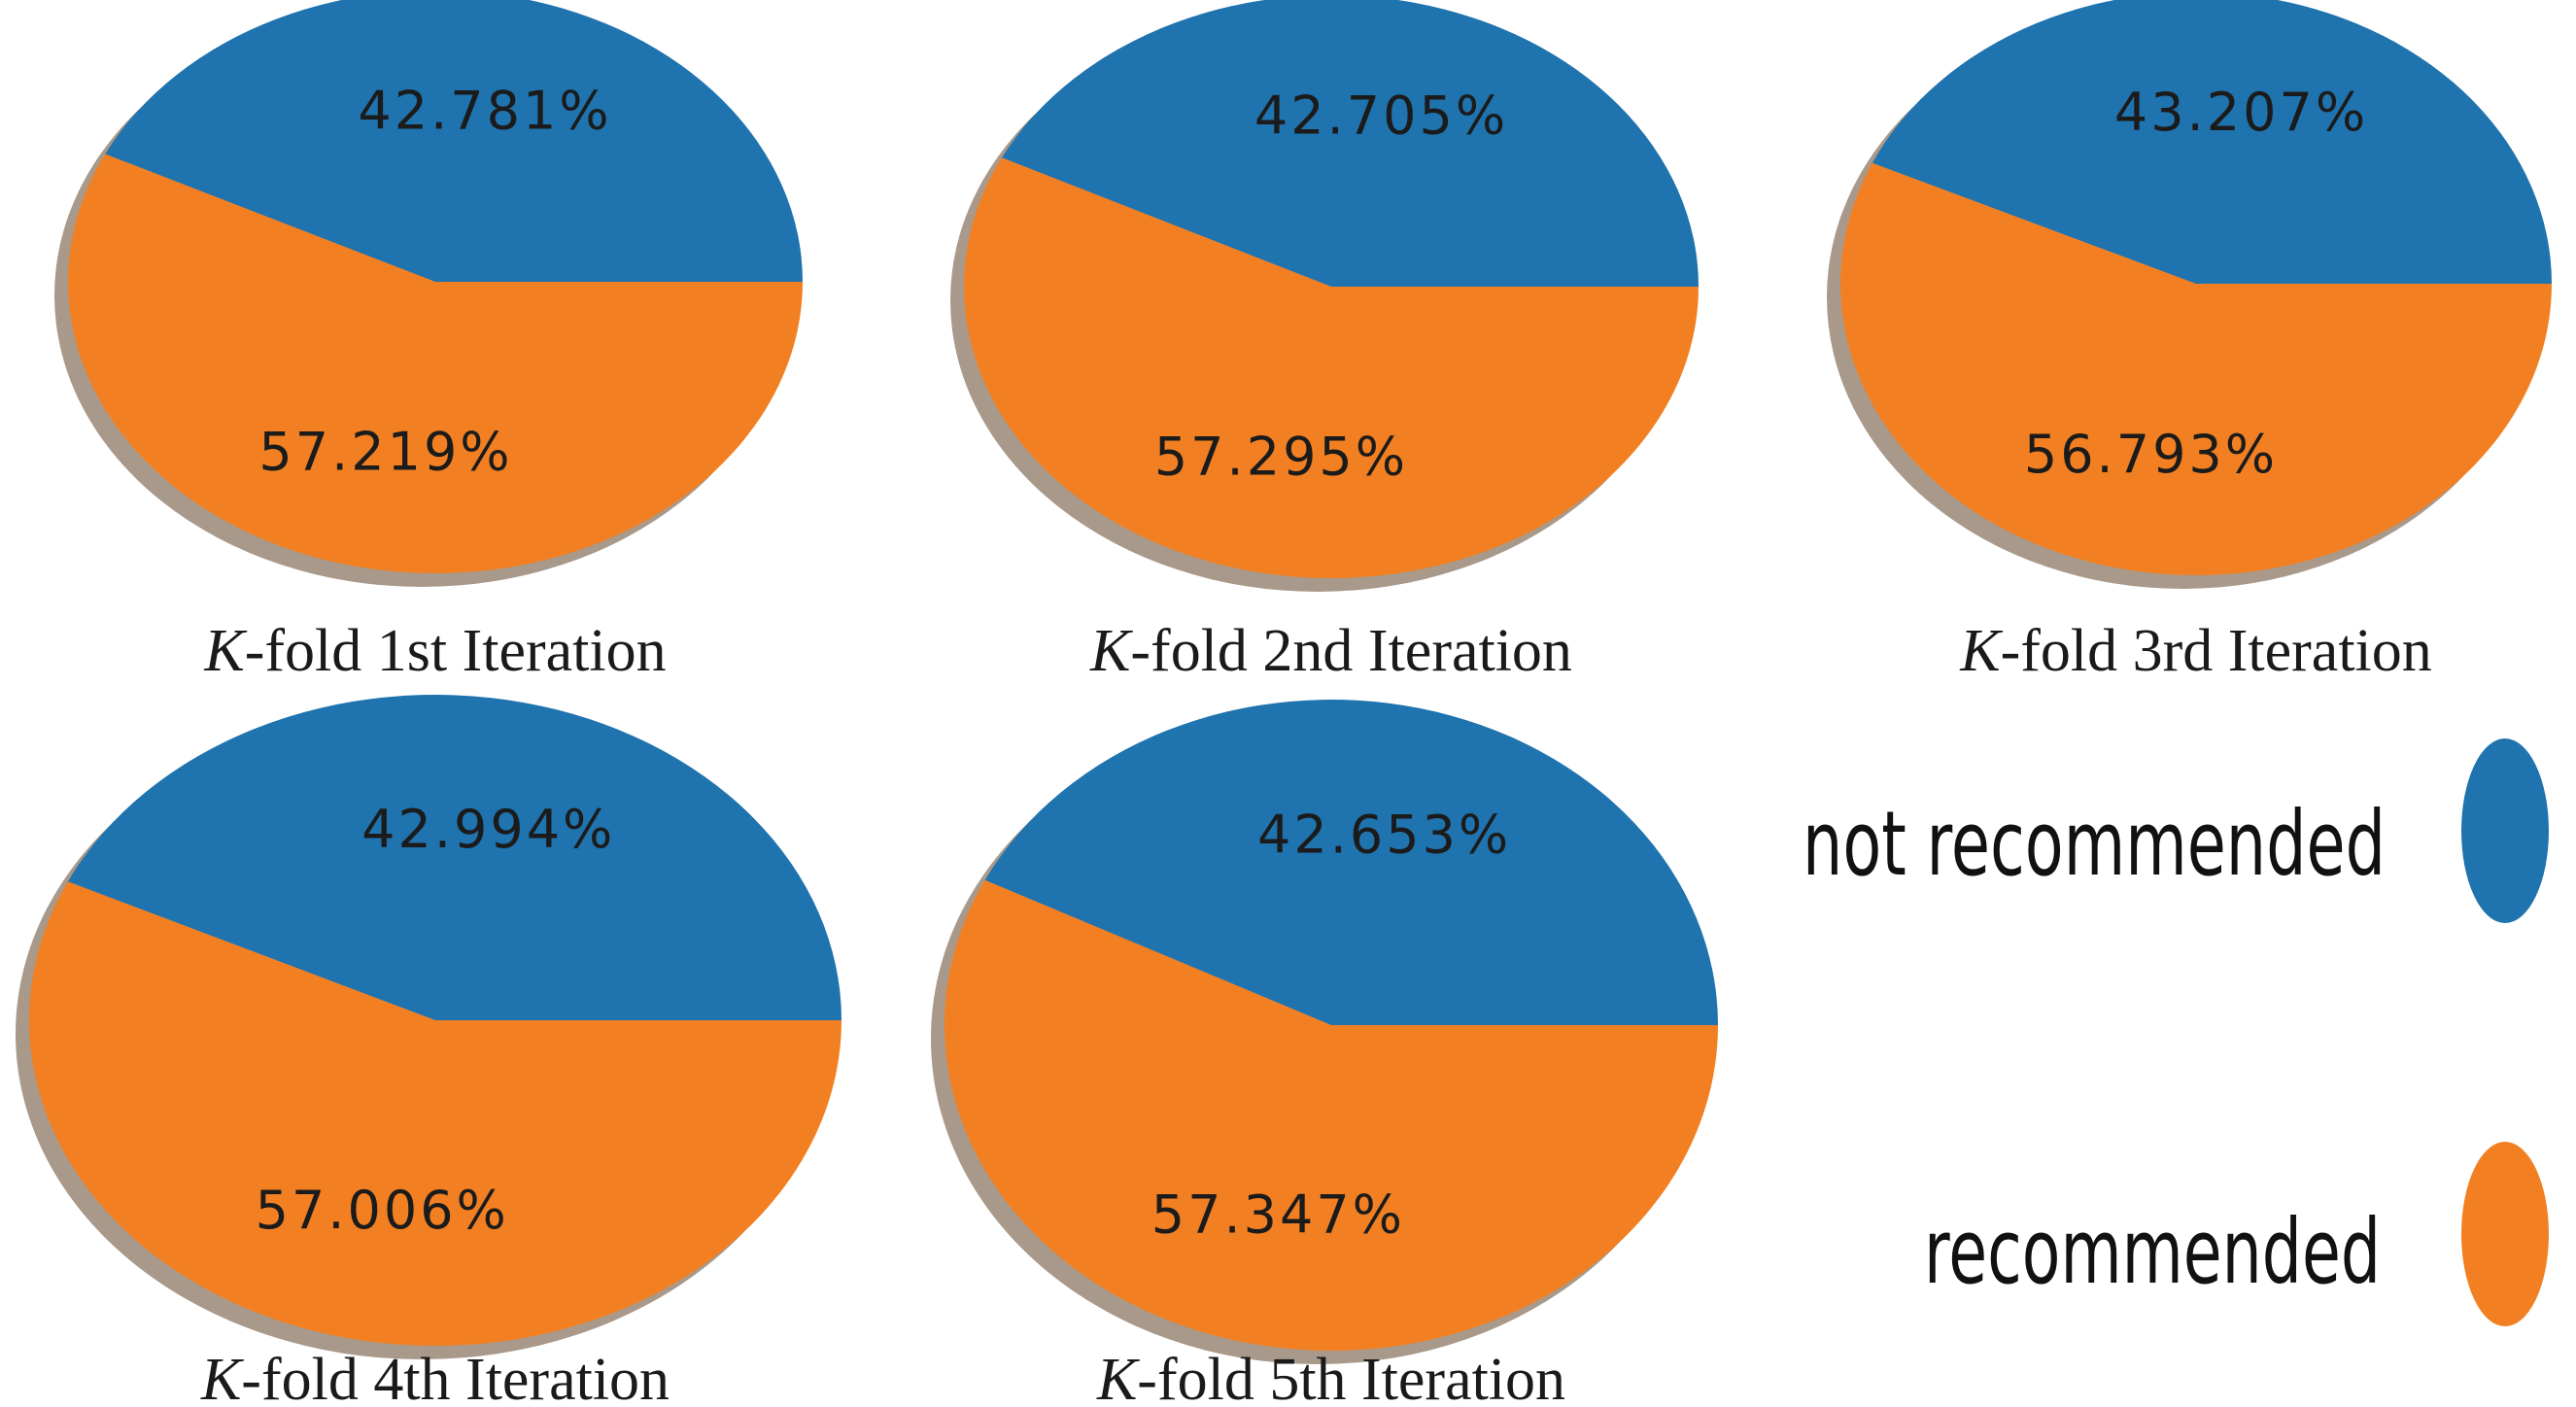  What do you see at coordinates (382, 1211) in the screenshot?
I see `pie-percent-label: 57.006%` at bounding box center [382, 1211].